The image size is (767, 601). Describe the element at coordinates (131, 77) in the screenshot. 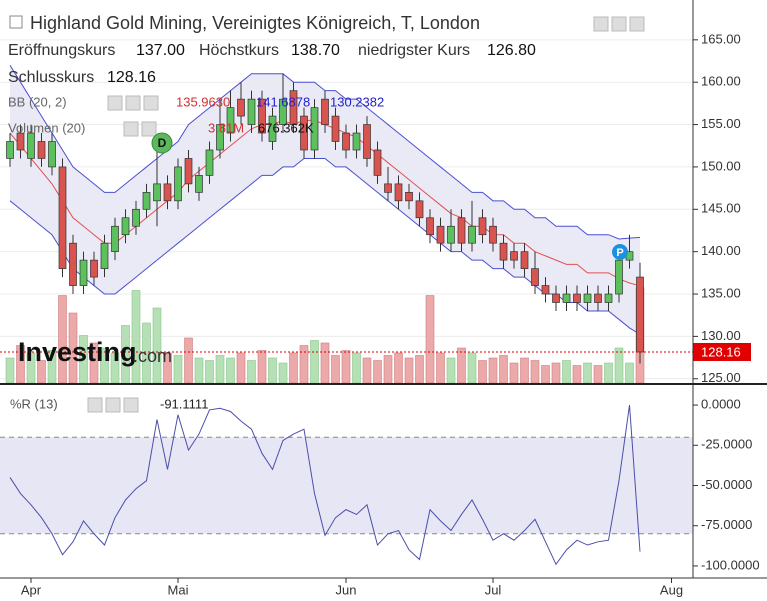

I see `info-value: 128.16` at that location.